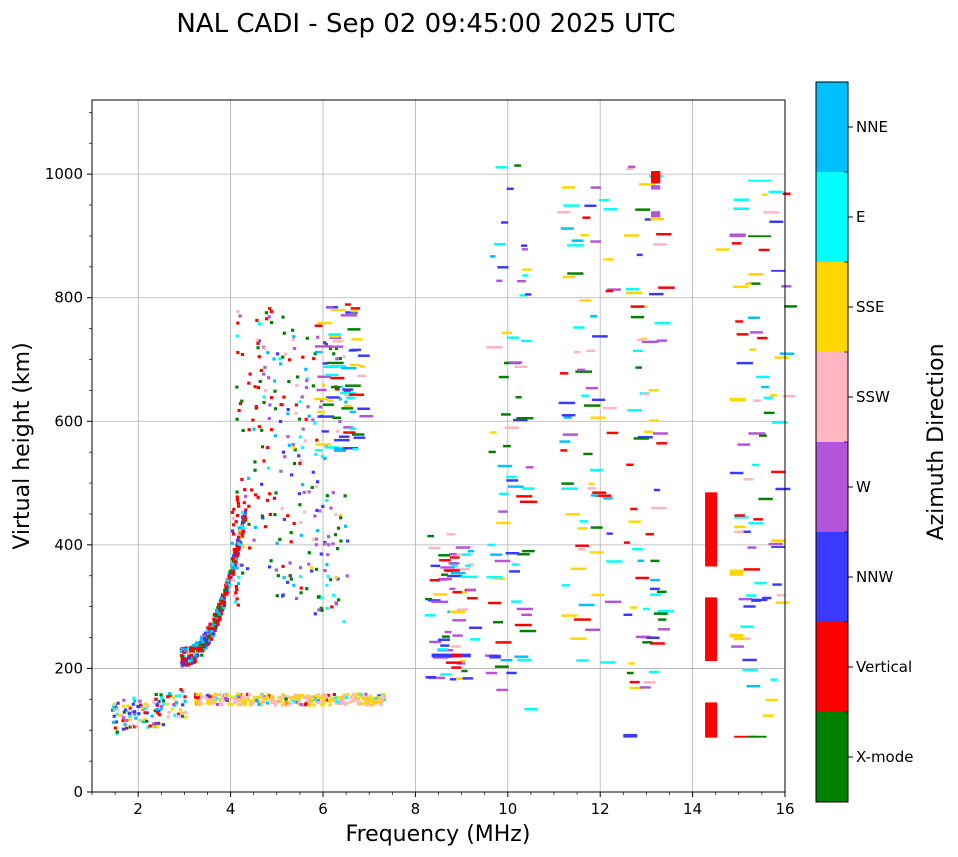  What do you see at coordinates (507, 809) in the screenshot?
I see `x-tick-label: 10` at bounding box center [507, 809].